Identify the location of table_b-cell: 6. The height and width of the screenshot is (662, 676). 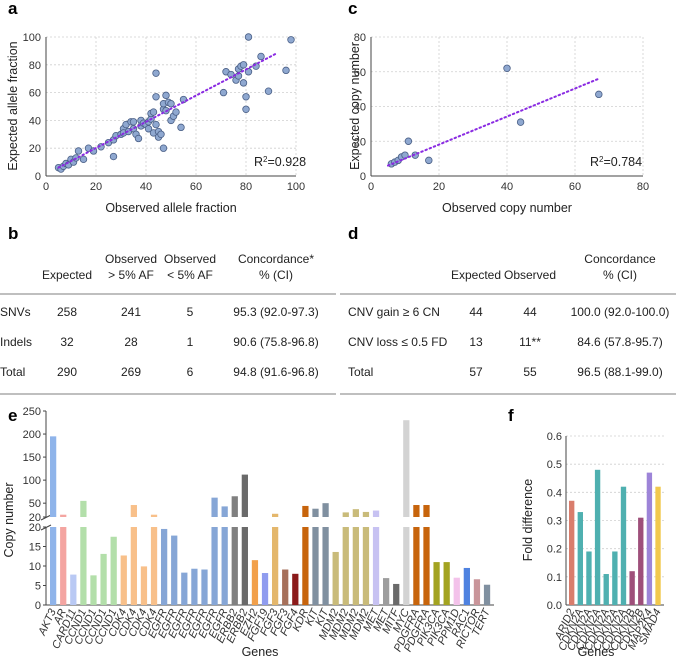
(190, 372).